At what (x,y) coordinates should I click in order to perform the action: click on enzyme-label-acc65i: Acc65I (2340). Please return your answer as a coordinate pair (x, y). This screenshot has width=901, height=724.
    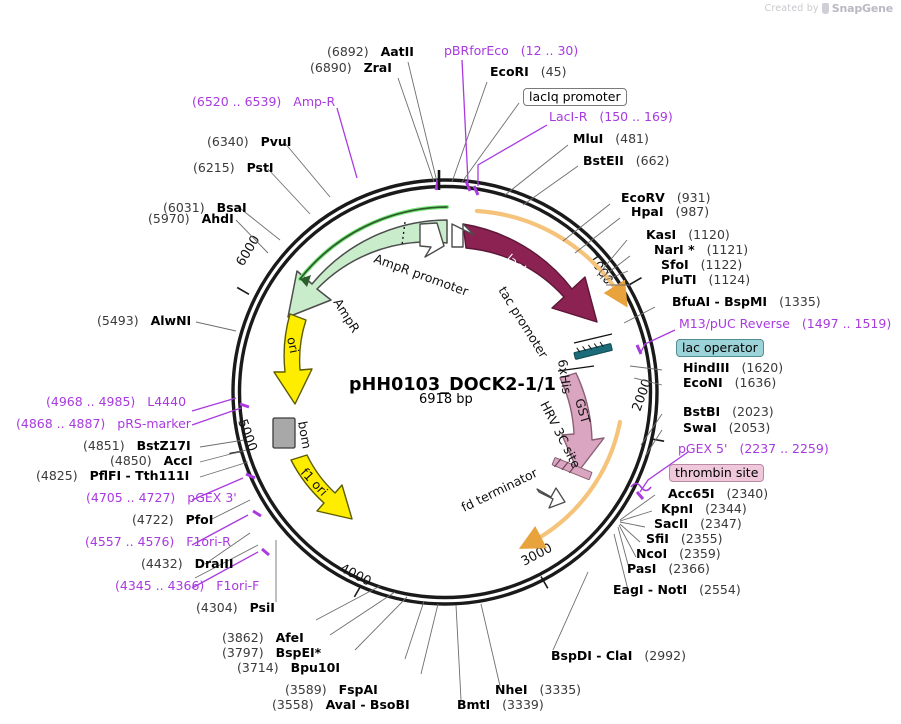
    Looking at the image, I should click on (718, 493).